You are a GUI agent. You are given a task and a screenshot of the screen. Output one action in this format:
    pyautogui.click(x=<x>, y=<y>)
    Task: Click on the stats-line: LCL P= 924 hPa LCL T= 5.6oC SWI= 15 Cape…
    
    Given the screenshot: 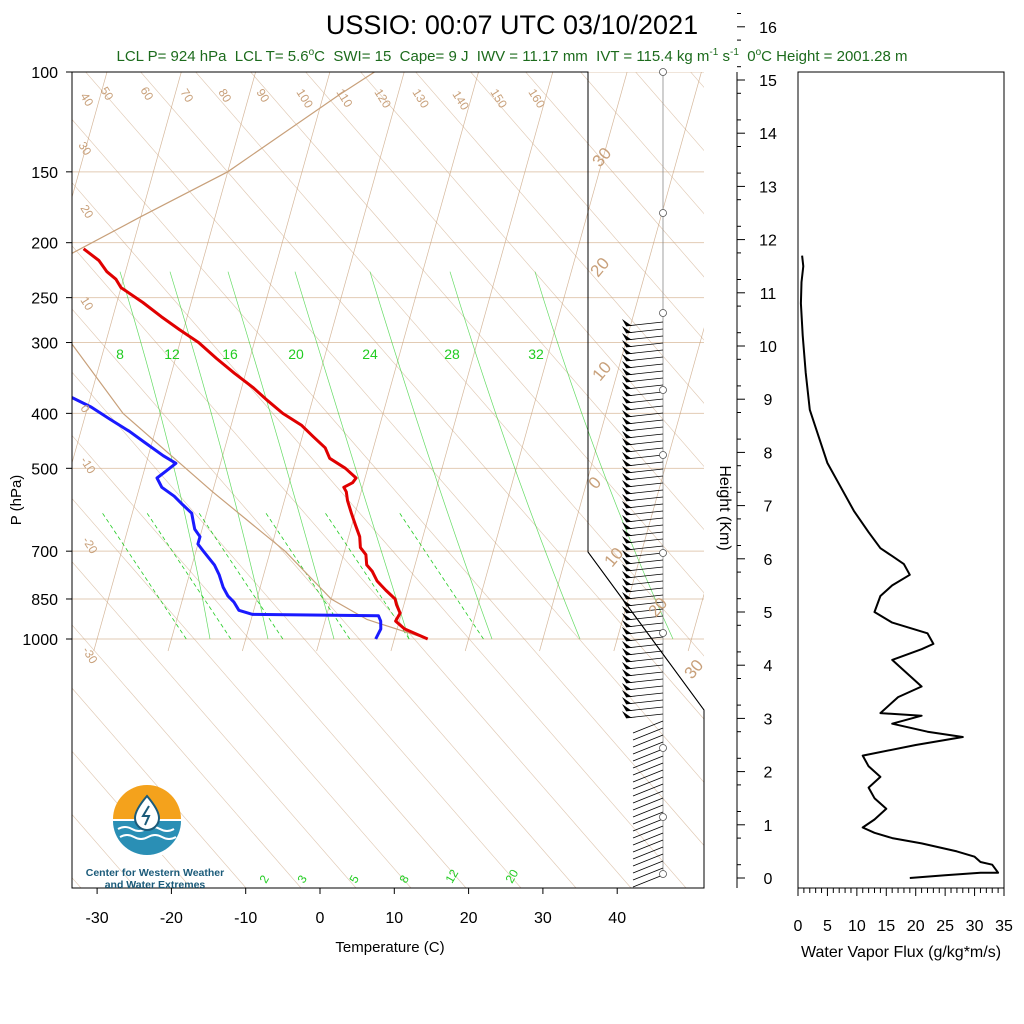 What is the action you would take?
    pyautogui.click(x=512, y=56)
    